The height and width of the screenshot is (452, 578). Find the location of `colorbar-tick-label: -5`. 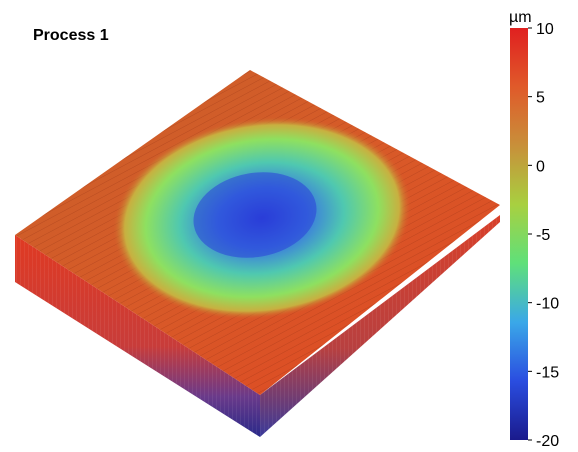

colorbar-tick-label: -5 is located at coordinates (543, 235).